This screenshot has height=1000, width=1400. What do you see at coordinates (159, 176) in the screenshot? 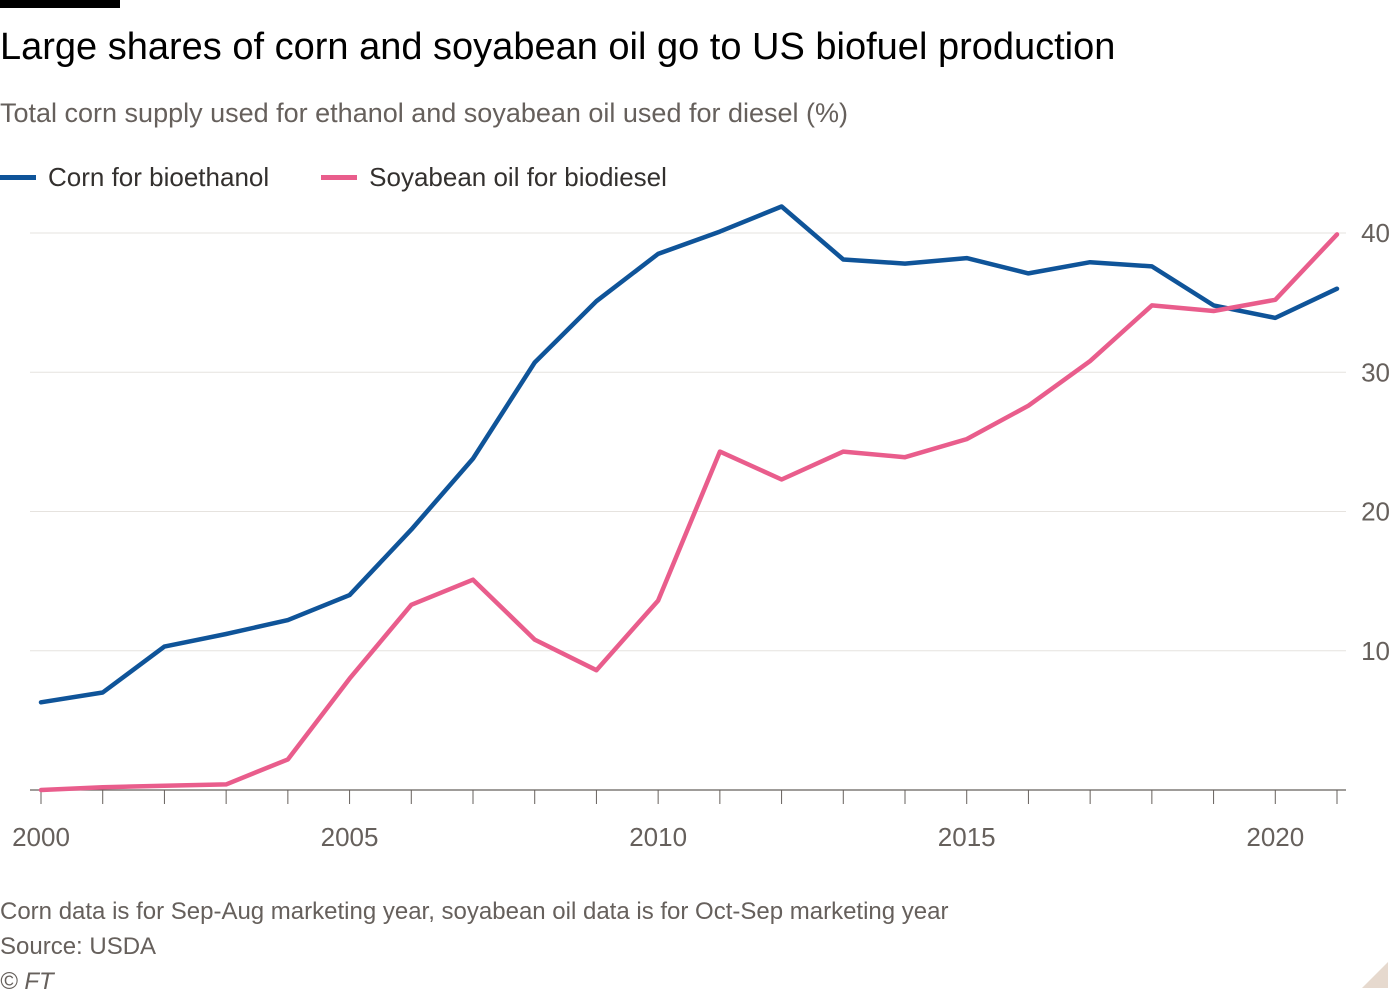
I see `legend-label-corn: Corn for bioethanol` at bounding box center [159, 176].